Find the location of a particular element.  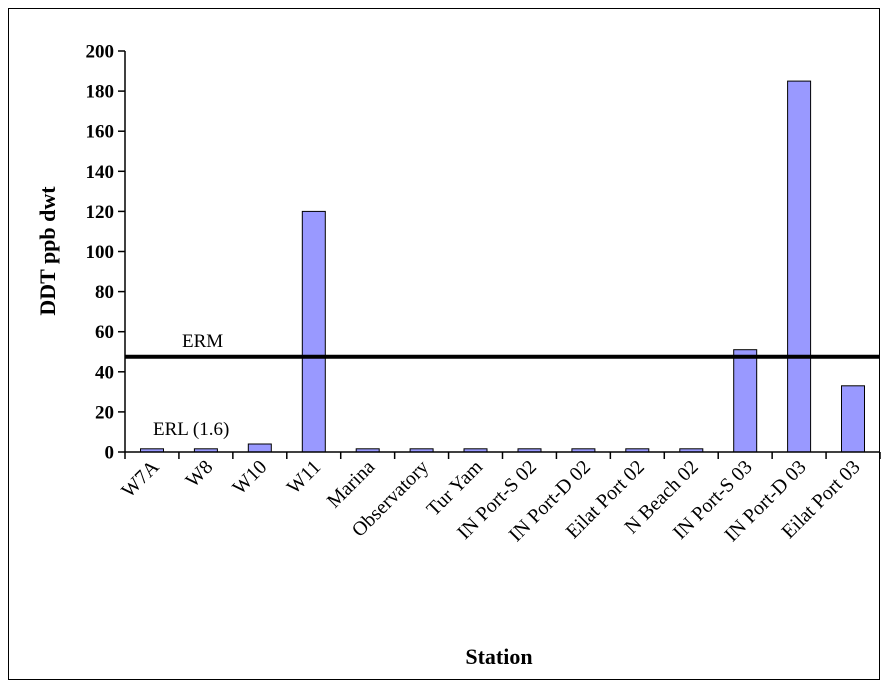

y-tick-label: 0 is located at coordinates (110, 453).